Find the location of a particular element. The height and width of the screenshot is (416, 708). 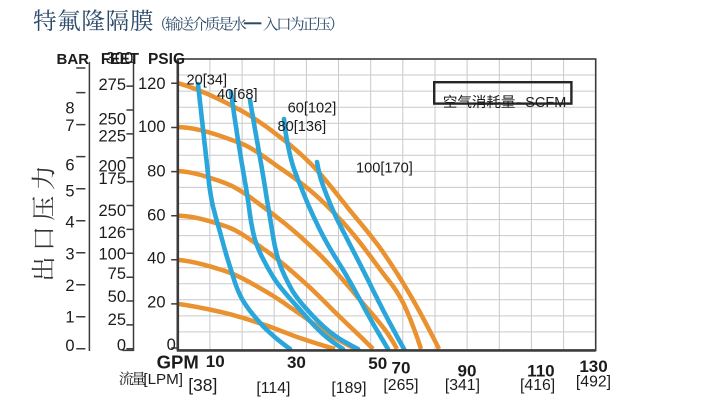

svg-text: 70 is located at coordinates (401, 367).